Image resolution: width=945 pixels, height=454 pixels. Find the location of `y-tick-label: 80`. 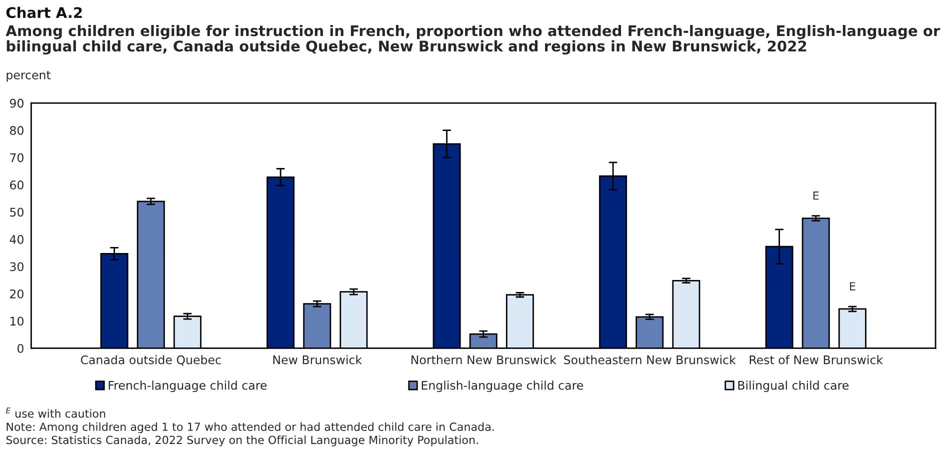

y-tick-label: 80 is located at coordinates (17, 130).